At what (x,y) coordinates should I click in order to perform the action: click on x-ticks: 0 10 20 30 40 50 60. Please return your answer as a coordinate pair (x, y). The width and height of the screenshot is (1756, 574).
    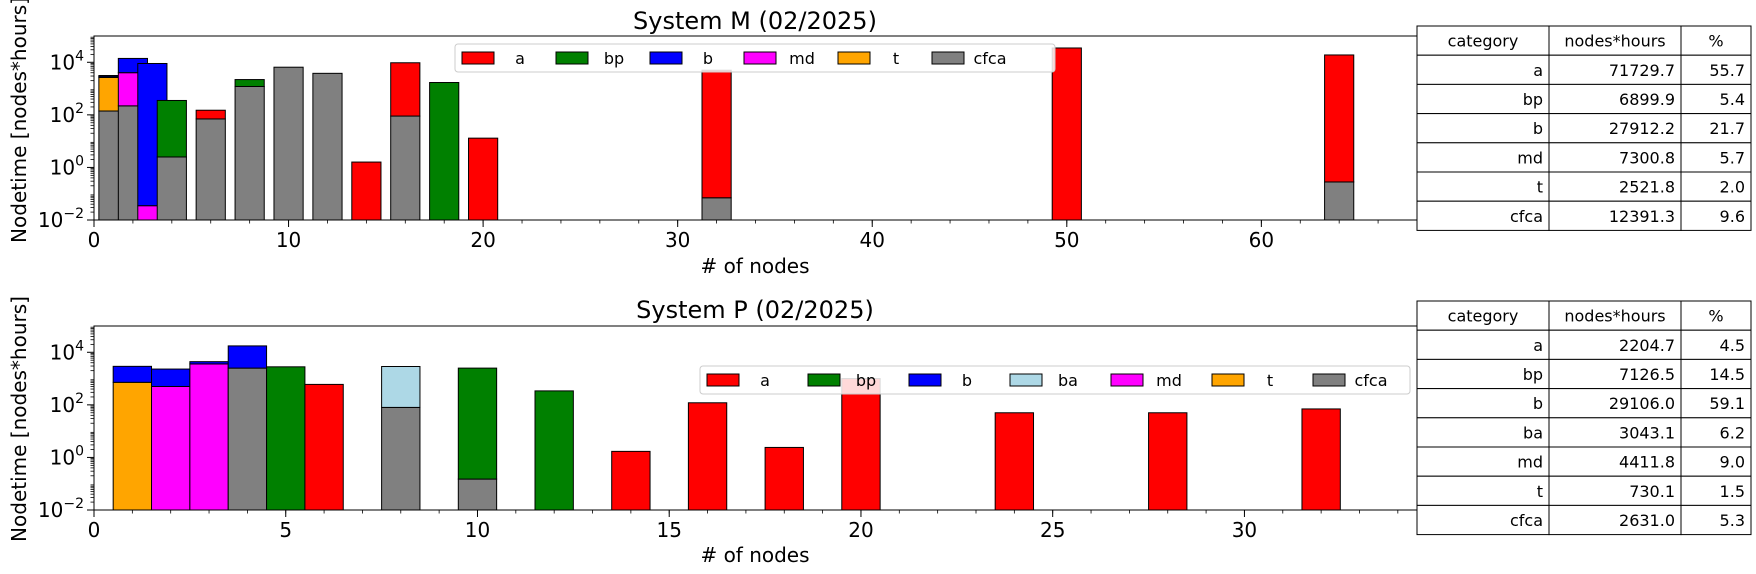
    Looking at the image, I should click on (753, 236).